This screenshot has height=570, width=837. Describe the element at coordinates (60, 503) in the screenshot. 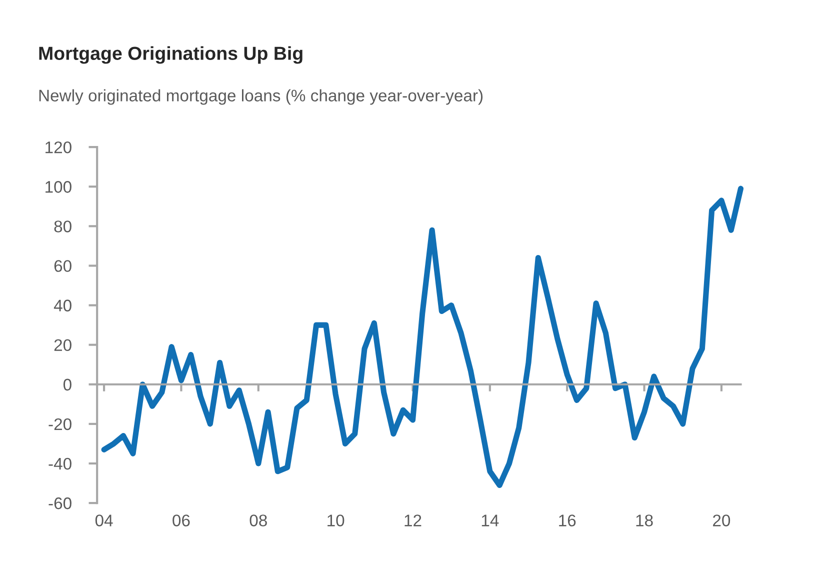

I see `y-tick-label: -60` at that location.